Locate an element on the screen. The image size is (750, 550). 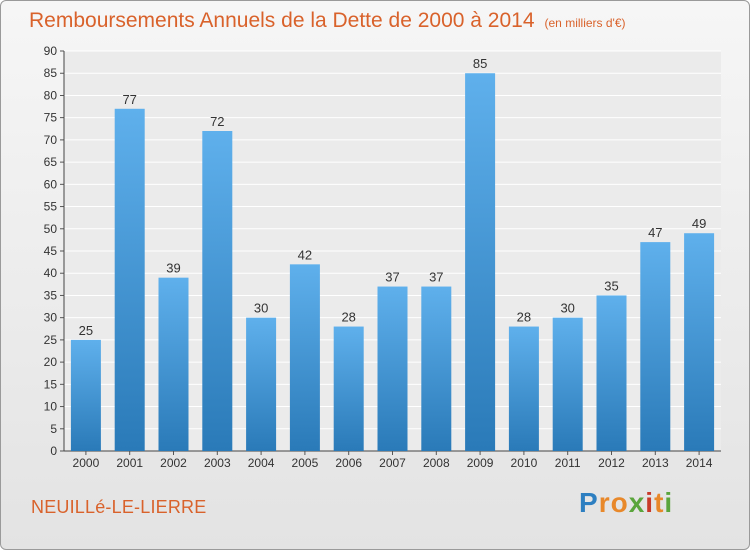
bar-2011 is located at coordinates (567, 384).